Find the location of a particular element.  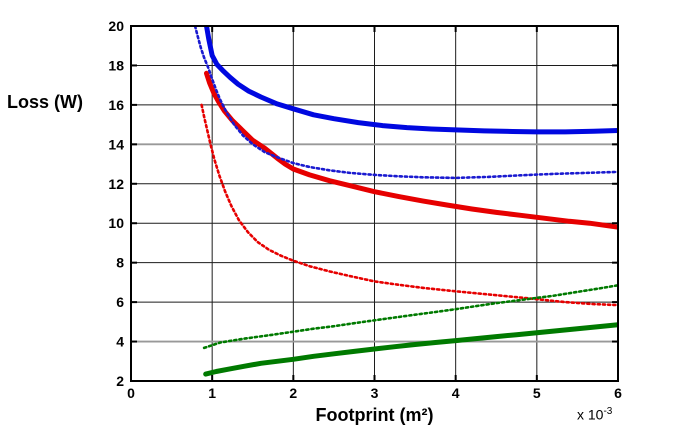

y-tick-label: 18 is located at coordinates (116, 65).